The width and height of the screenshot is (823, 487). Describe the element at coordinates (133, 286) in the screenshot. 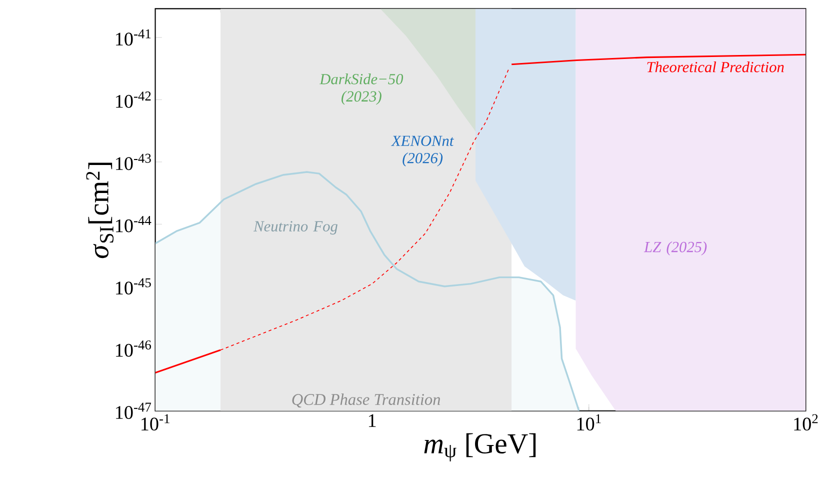

I see `y-tick-label: 10$^{-45}$` at that location.